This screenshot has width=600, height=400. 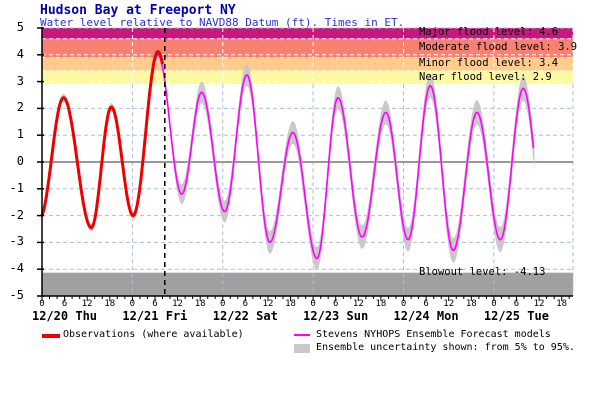 I want to click on y-axis-label: 3, so click(x=20, y=80).